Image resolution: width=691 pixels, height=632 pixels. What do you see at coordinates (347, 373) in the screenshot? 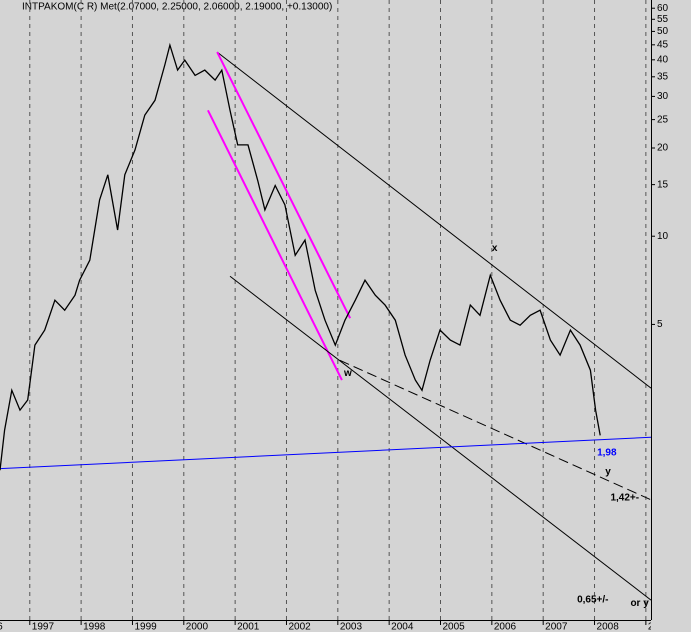
I see `annotation: w` at bounding box center [347, 373].